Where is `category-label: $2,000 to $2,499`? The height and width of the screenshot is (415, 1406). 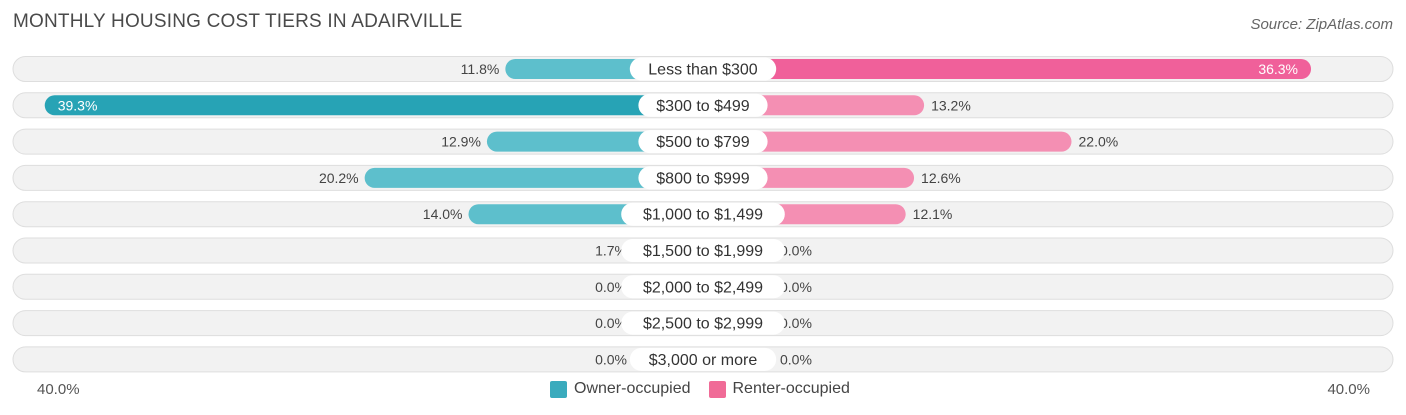
category-label: $2,000 to $2,499 is located at coordinates (703, 287).